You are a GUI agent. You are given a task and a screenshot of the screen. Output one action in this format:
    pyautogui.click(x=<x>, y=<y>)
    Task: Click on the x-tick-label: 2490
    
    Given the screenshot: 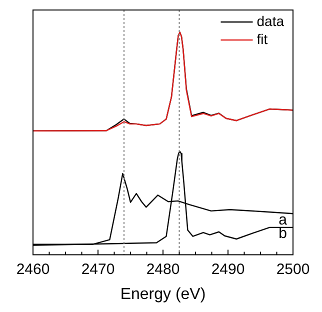 What is the action you would take?
    pyautogui.click(x=228, y=269)
    